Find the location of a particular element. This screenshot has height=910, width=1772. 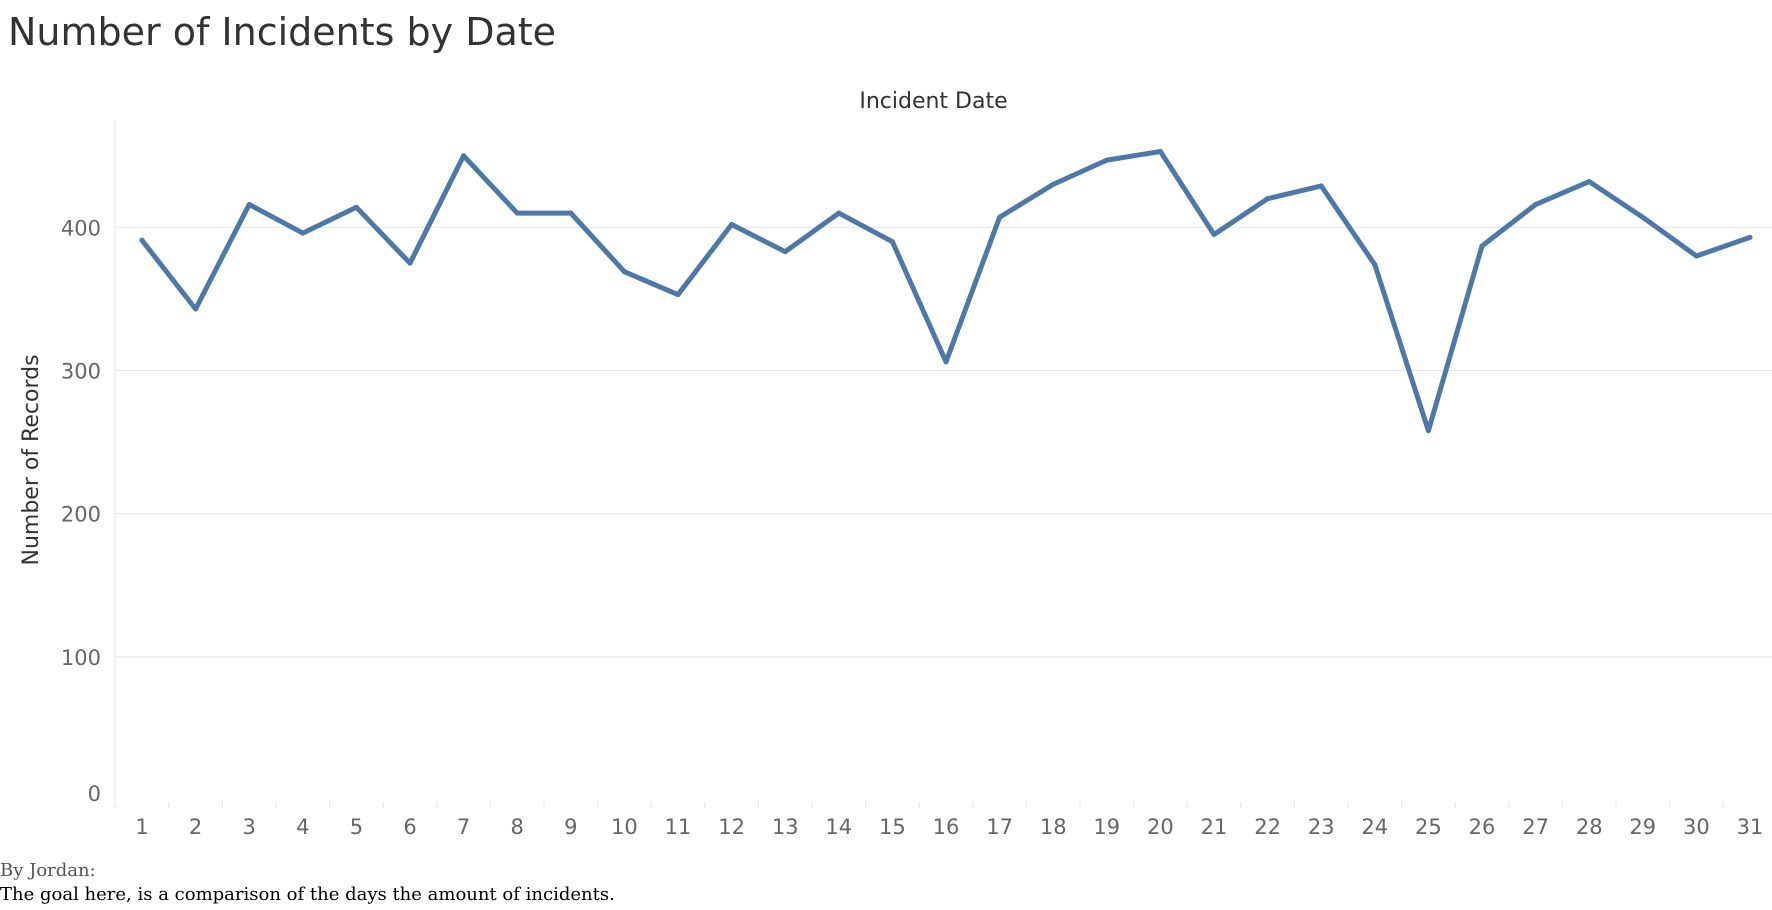

x-tick-label: 13 is located at coordinates (785, 827).